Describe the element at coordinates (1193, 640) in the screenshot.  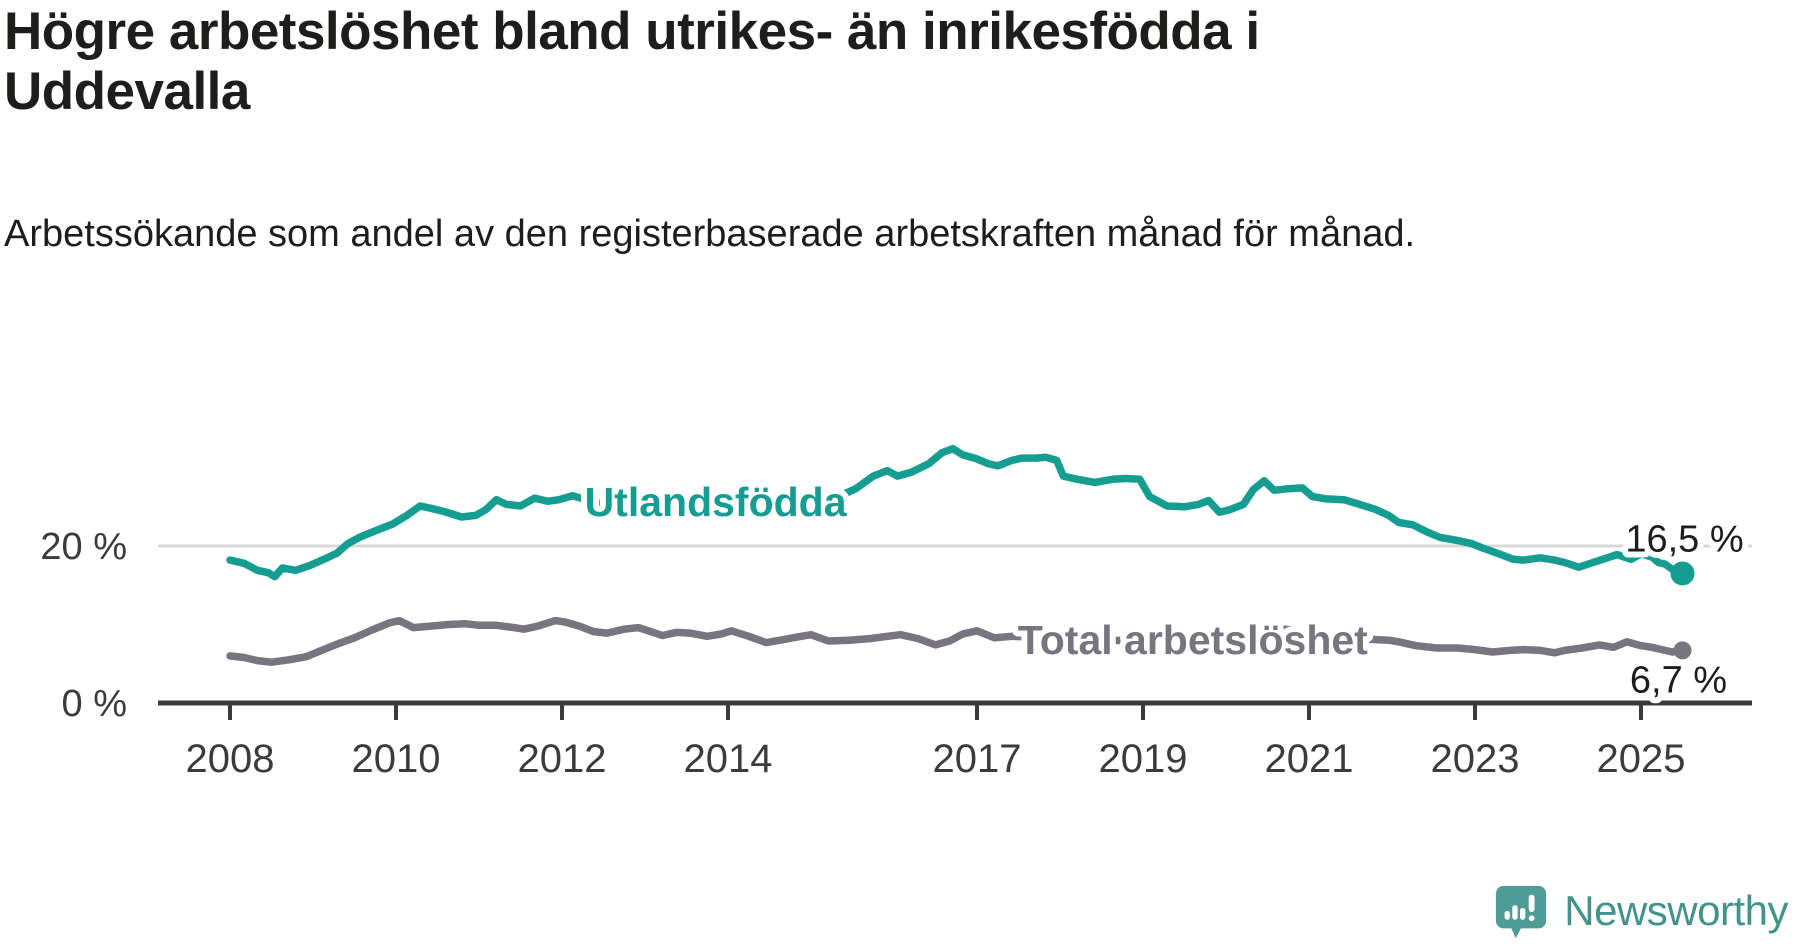
I see `series-label: Total arbetslöshet` at that location.